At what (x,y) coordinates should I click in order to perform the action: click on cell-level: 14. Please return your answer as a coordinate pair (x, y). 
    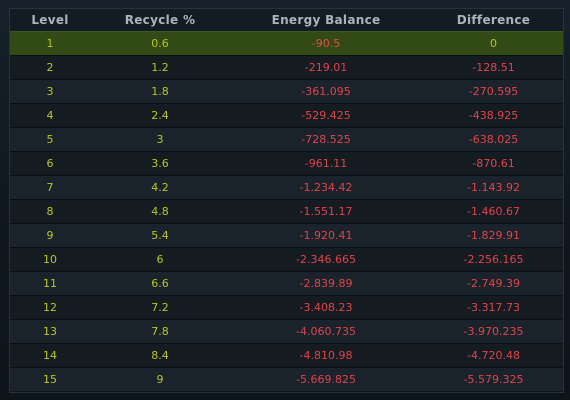
    Looking at the image, I should click on (50, 355).